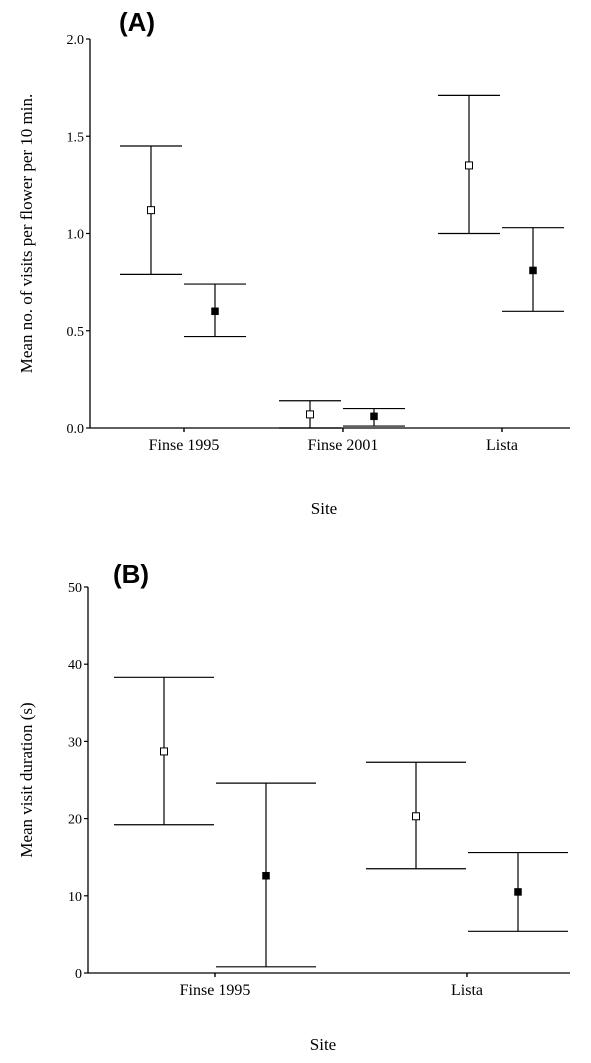 The height and width of the screenshot is (1063, 591). I want to click on y-tick-label: 10, so click(75, 897).